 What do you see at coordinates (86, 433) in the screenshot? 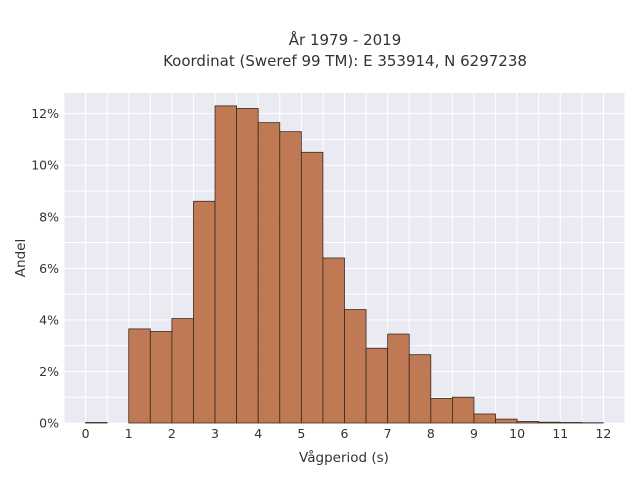
I see `x-tick-label: 0` at bounding box center [86, 433].